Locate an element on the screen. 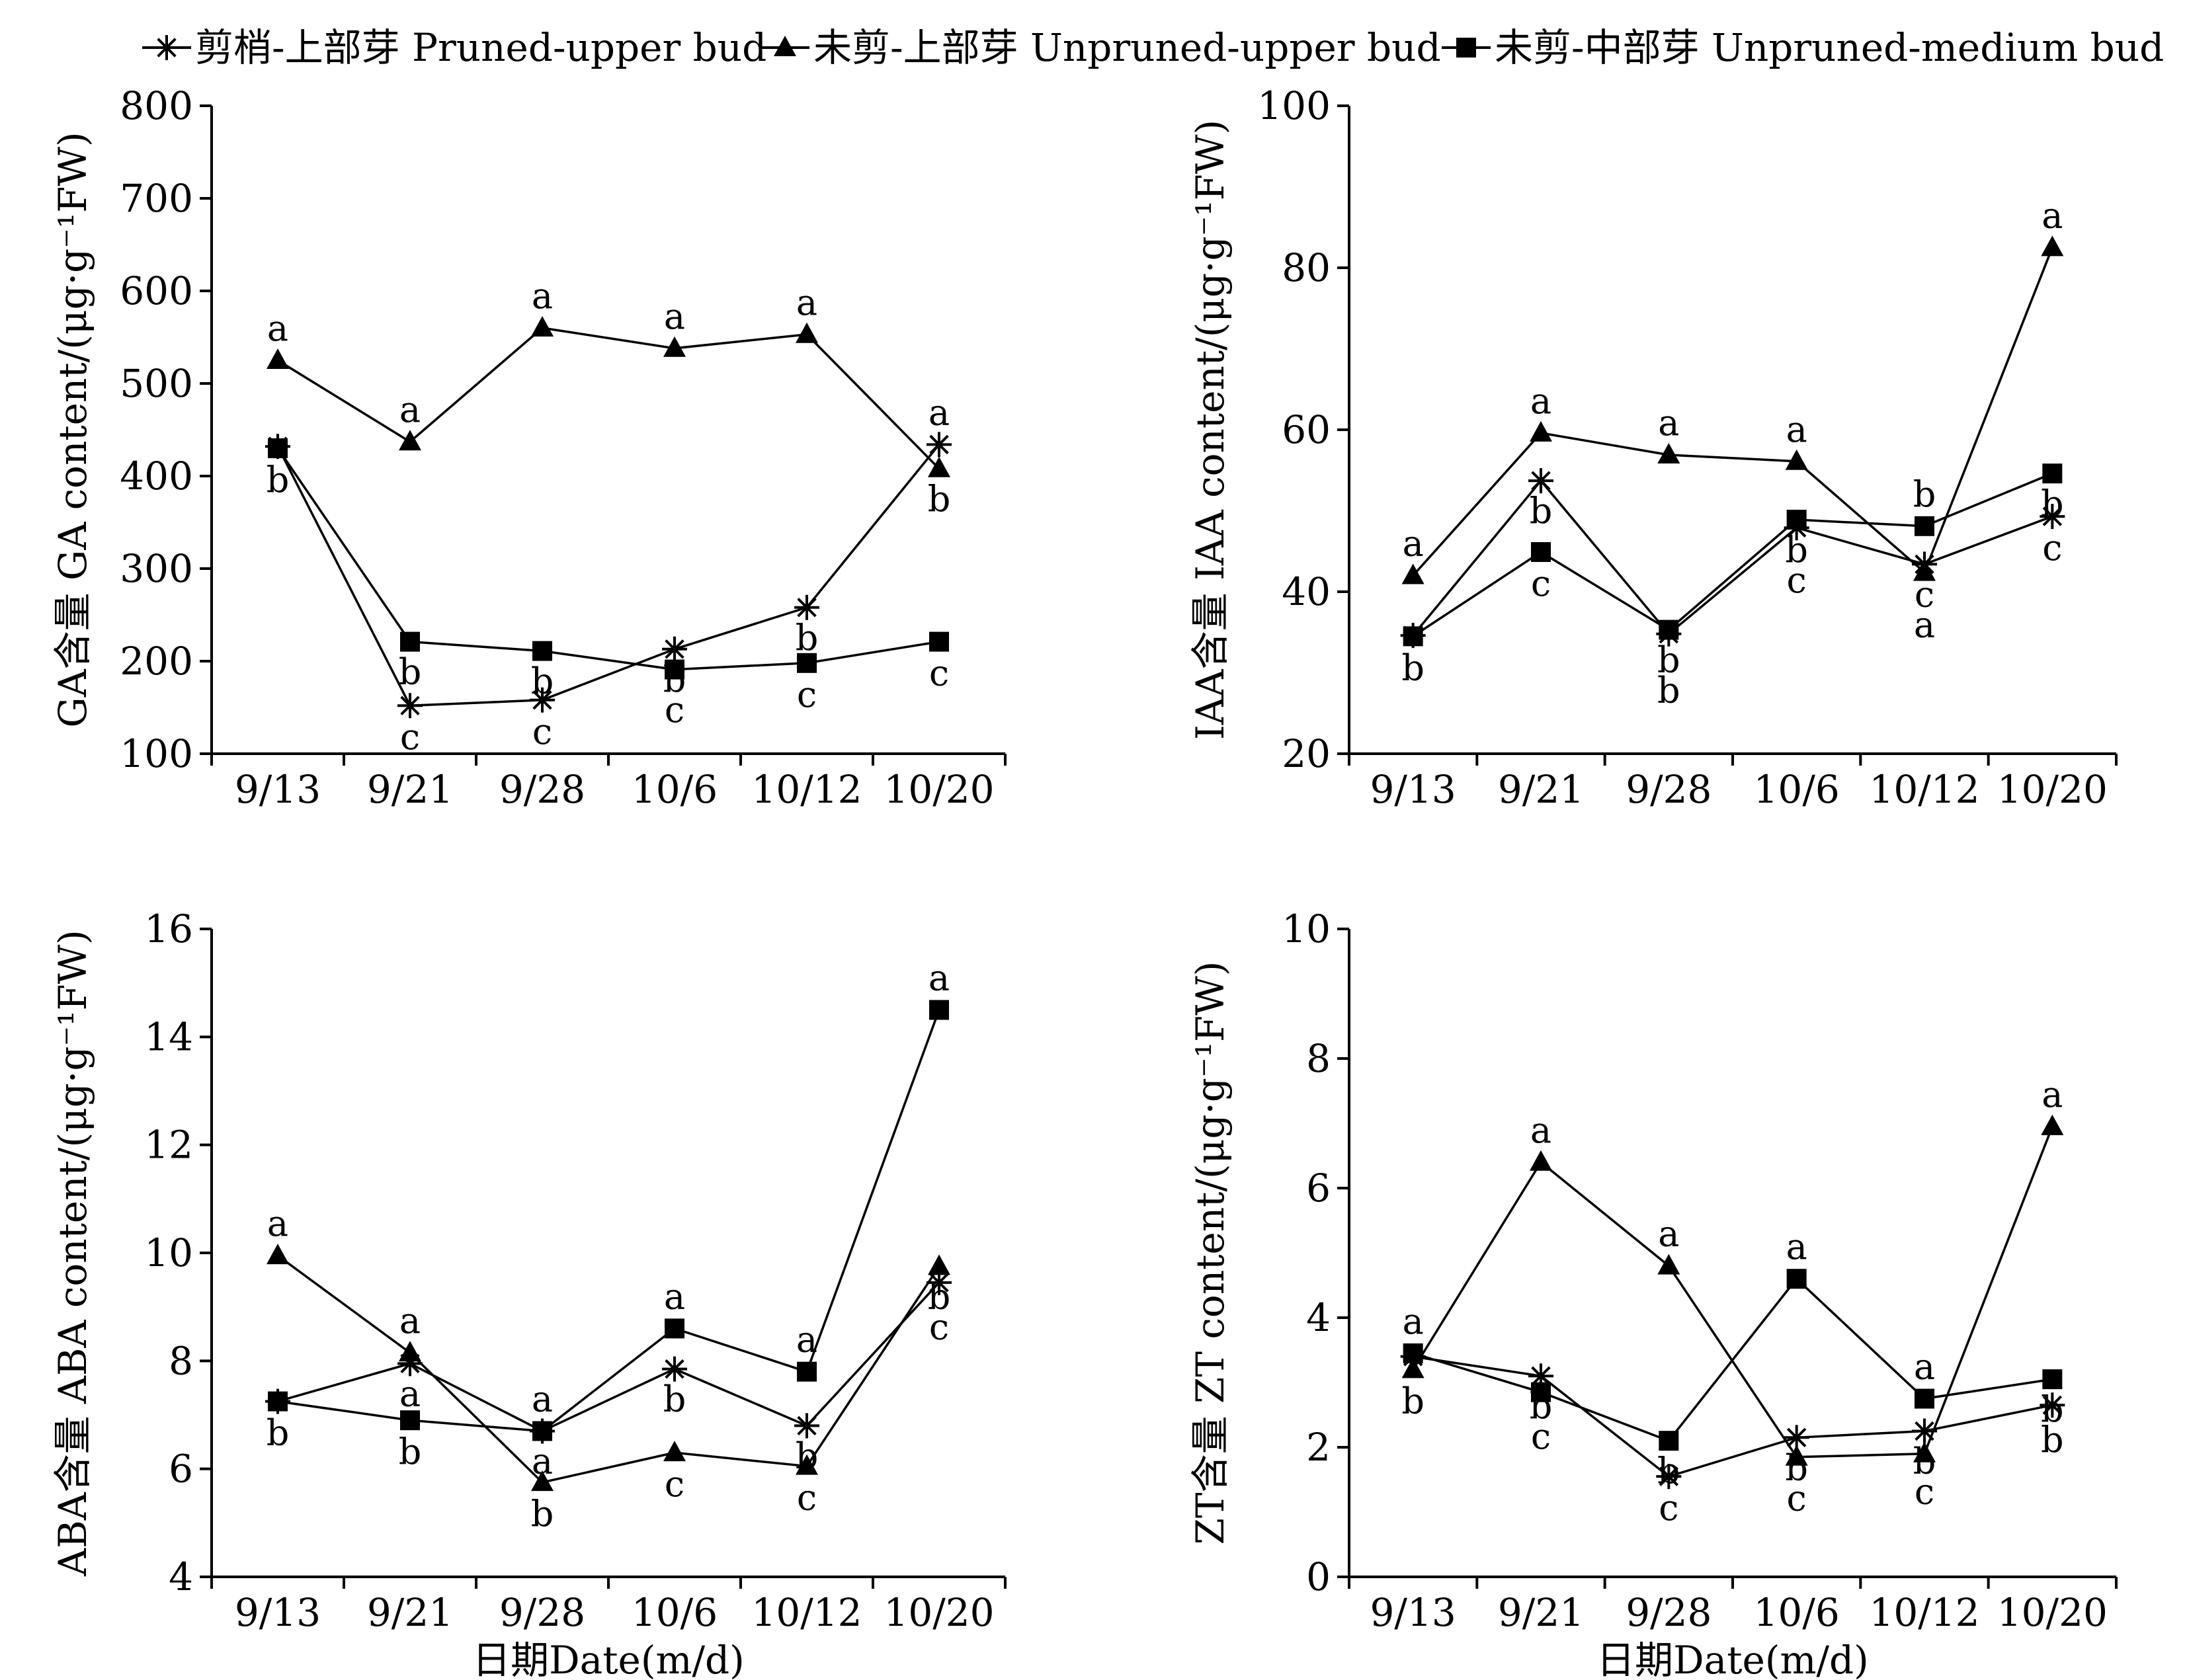 Image resolution: width=2187 pixels, height=1680 pixels. panel-4-x-tick-label-4: 10/12 is located at coordinates (1924, 1612).